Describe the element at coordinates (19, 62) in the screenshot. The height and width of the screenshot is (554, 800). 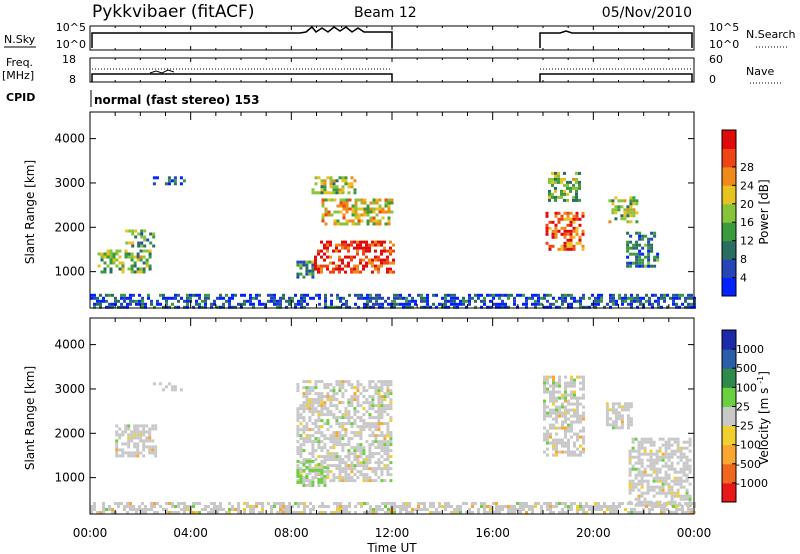
I see `freq-label-line1: Freq.` at that location.